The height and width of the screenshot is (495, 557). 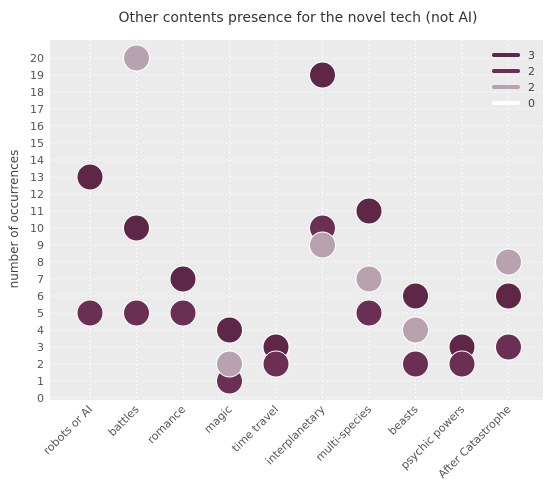 What do you see at coordinates (40, 330) in the screenshot?
I see `y-tick-label: 4` at bounding box center [40, 330].